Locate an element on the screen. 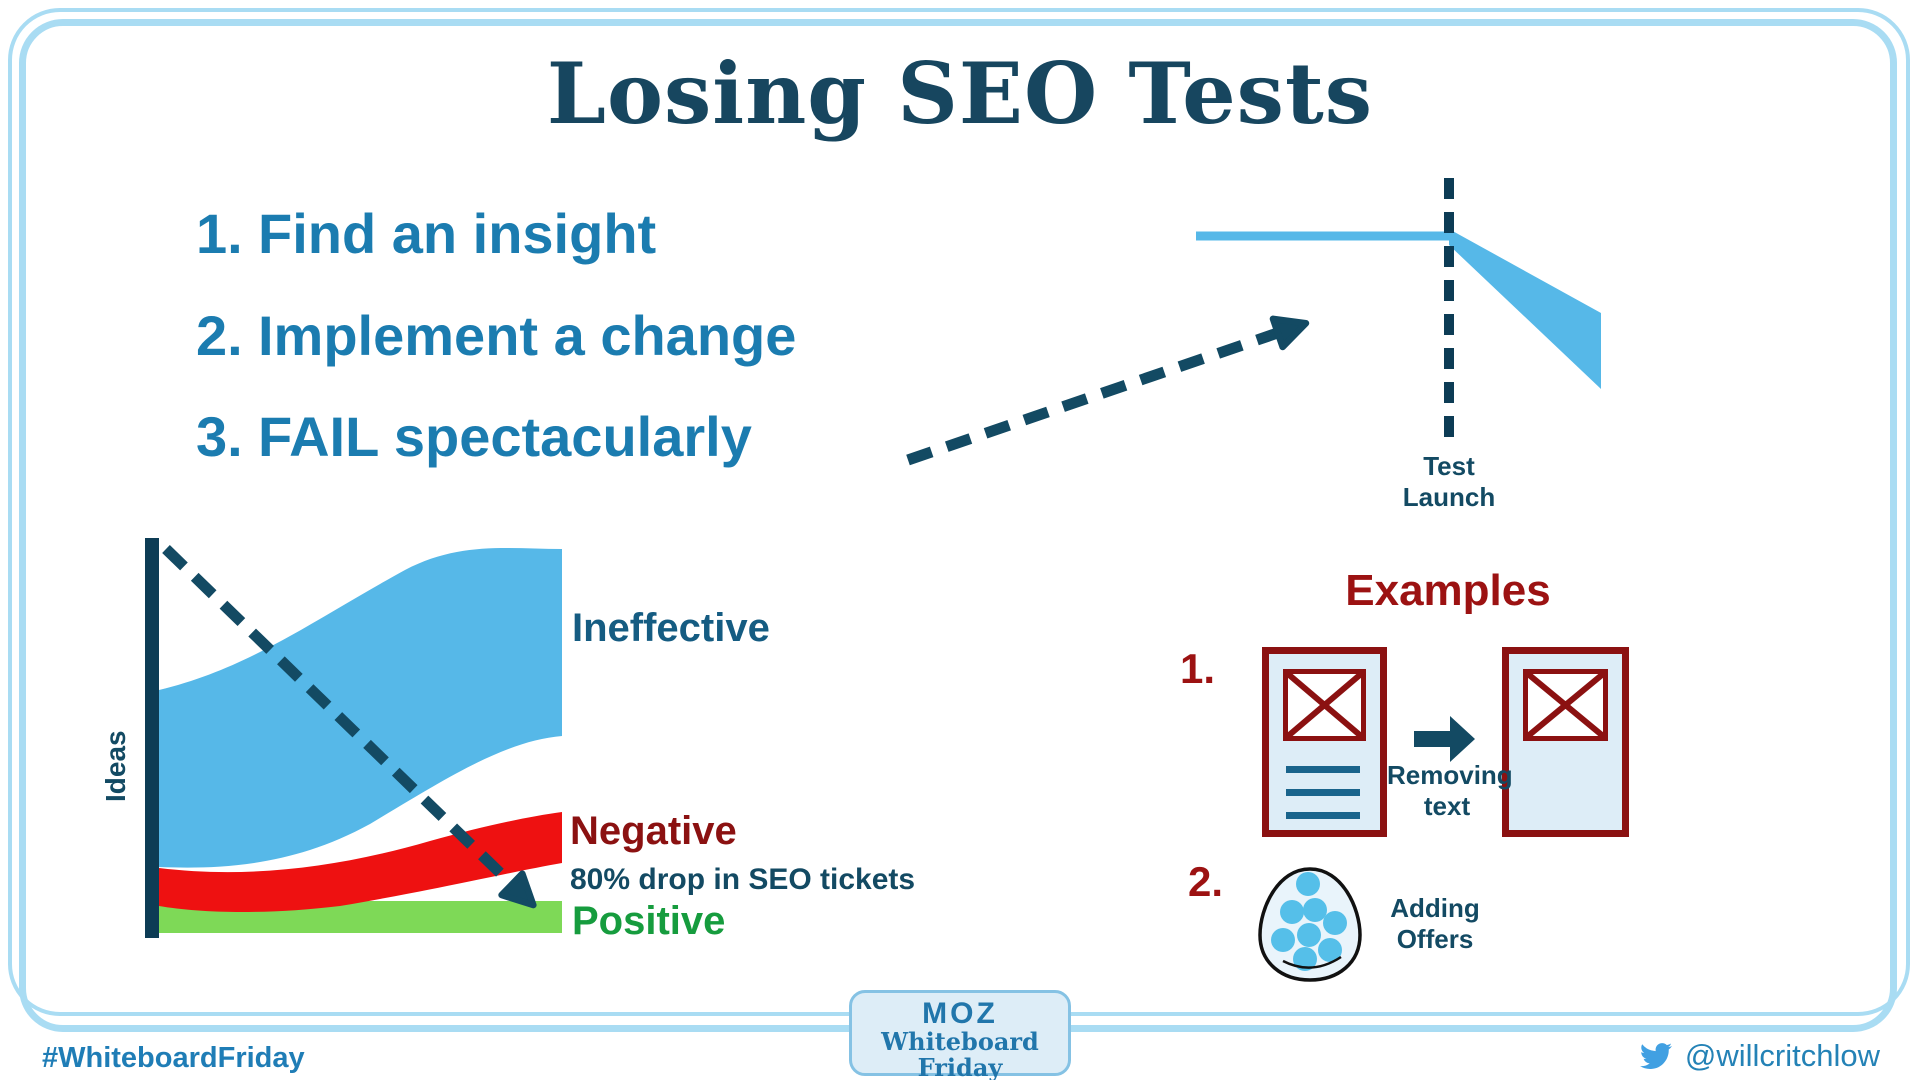  example-2-caption: Adding Offers is located at coordinates (1435, 924).